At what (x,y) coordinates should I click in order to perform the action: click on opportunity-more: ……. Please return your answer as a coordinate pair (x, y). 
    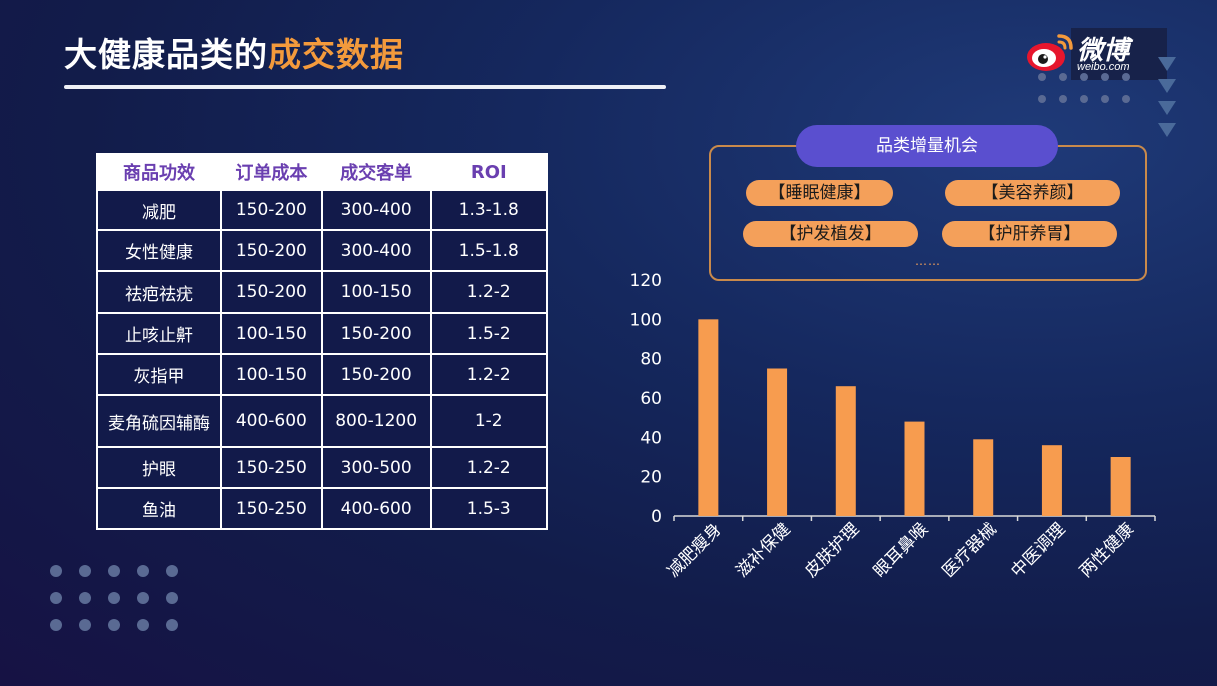
    Looking at the image, I should click on (928, 261).